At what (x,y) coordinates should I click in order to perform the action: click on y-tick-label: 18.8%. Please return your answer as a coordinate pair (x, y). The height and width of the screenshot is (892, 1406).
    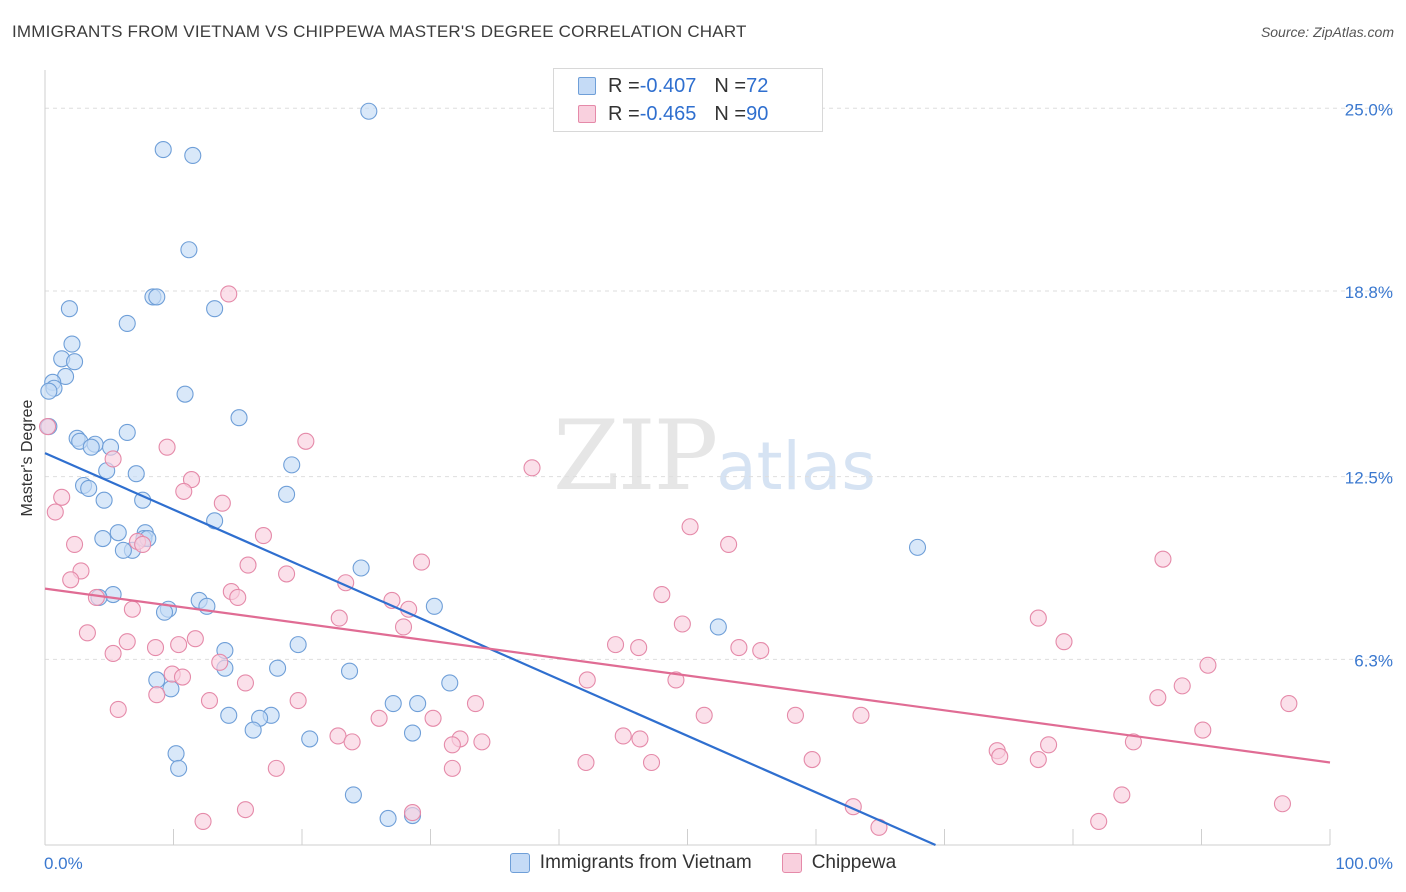
    Looking at the image, I should click on (1369, 292).